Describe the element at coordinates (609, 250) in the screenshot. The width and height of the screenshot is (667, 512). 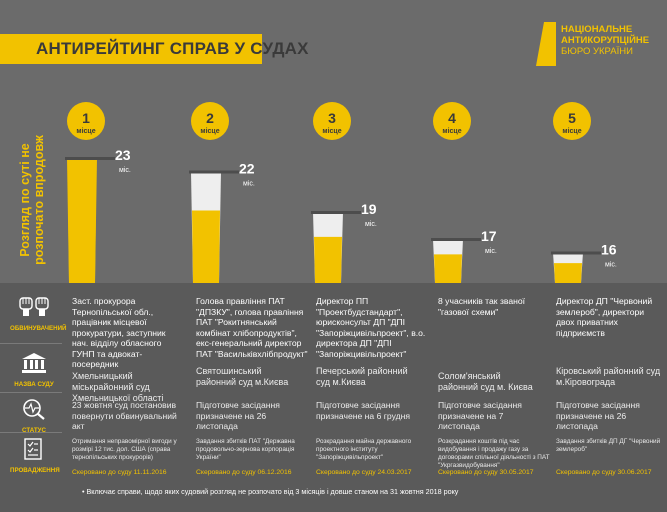
I see `value-label-5: 16` at that location.